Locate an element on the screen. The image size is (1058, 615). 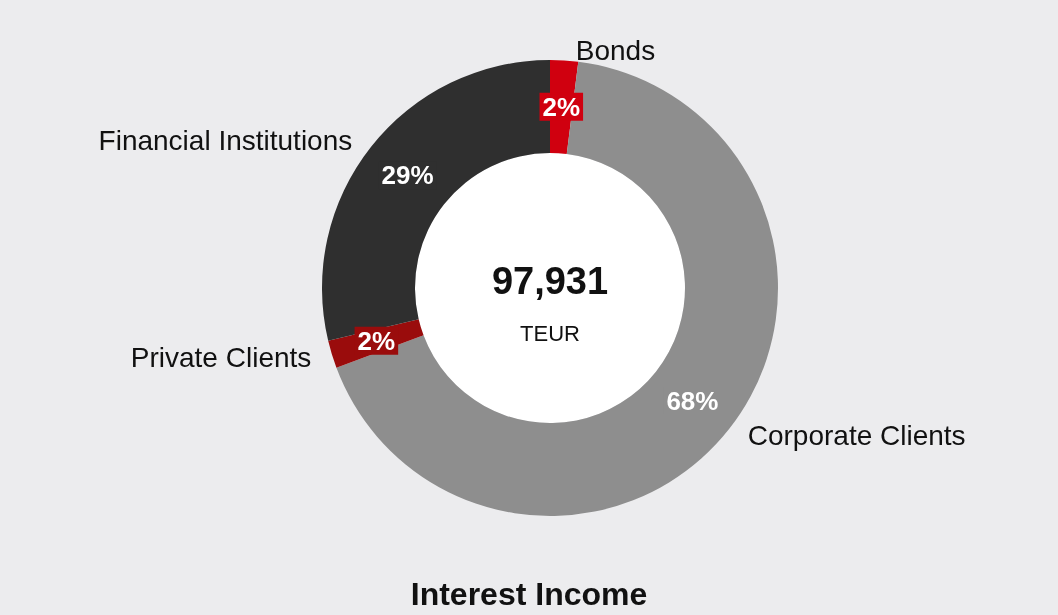
text: Interest Income is located at coordinates (529, 594).